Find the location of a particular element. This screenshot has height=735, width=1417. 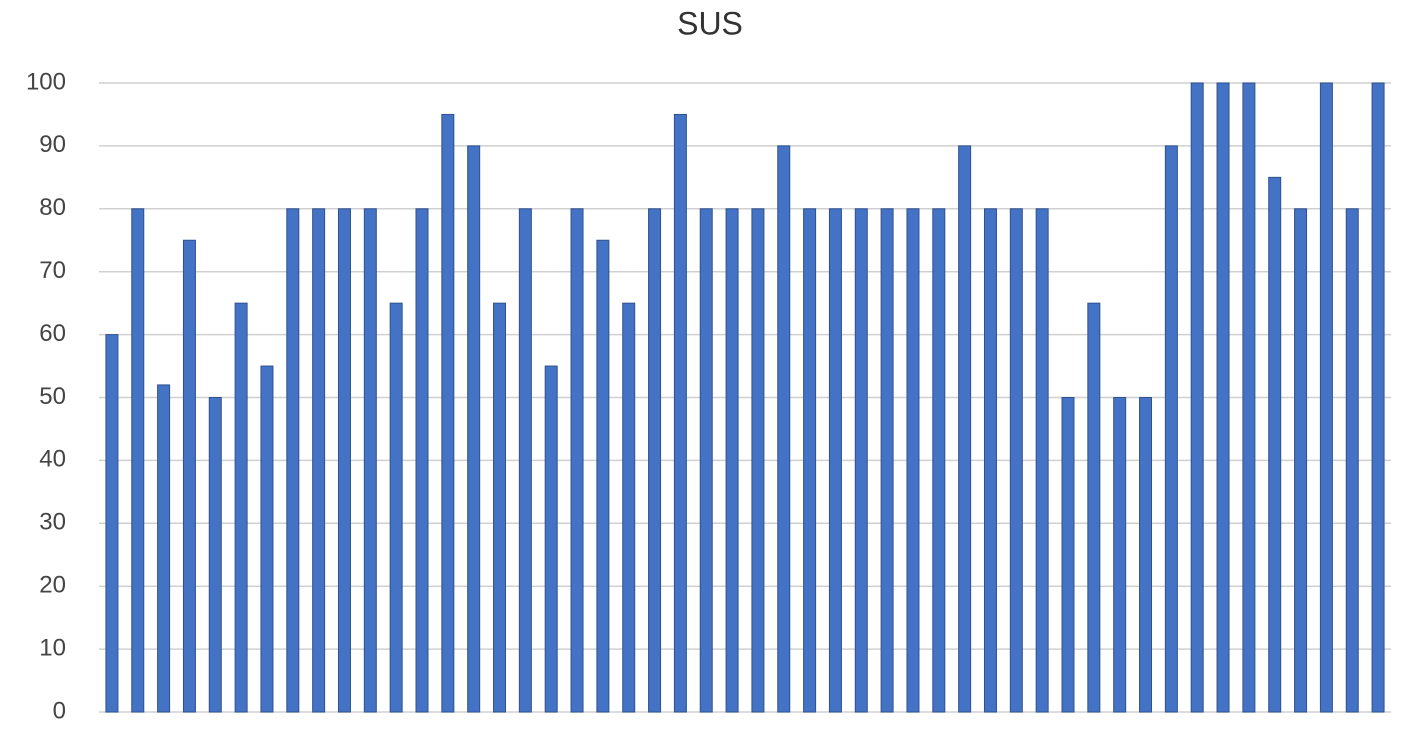

y-tick-label: 20 is located at coordinates (52, 585).